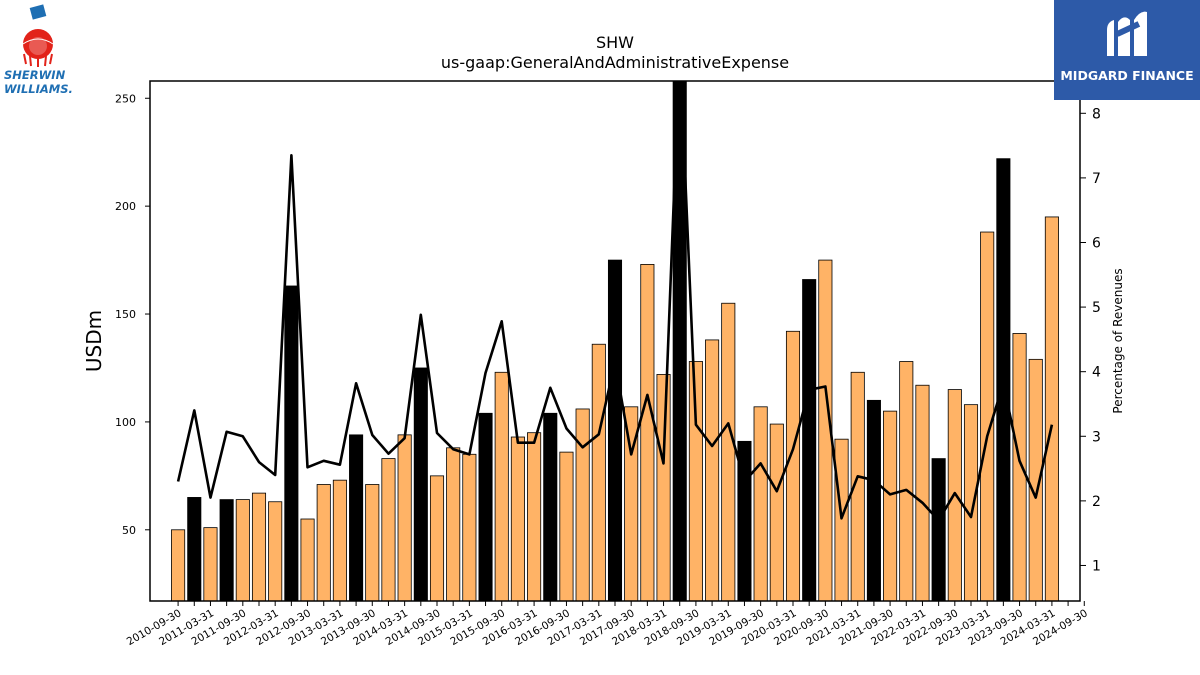  I want to click on y-tick-label: 100, so click(125, 422).